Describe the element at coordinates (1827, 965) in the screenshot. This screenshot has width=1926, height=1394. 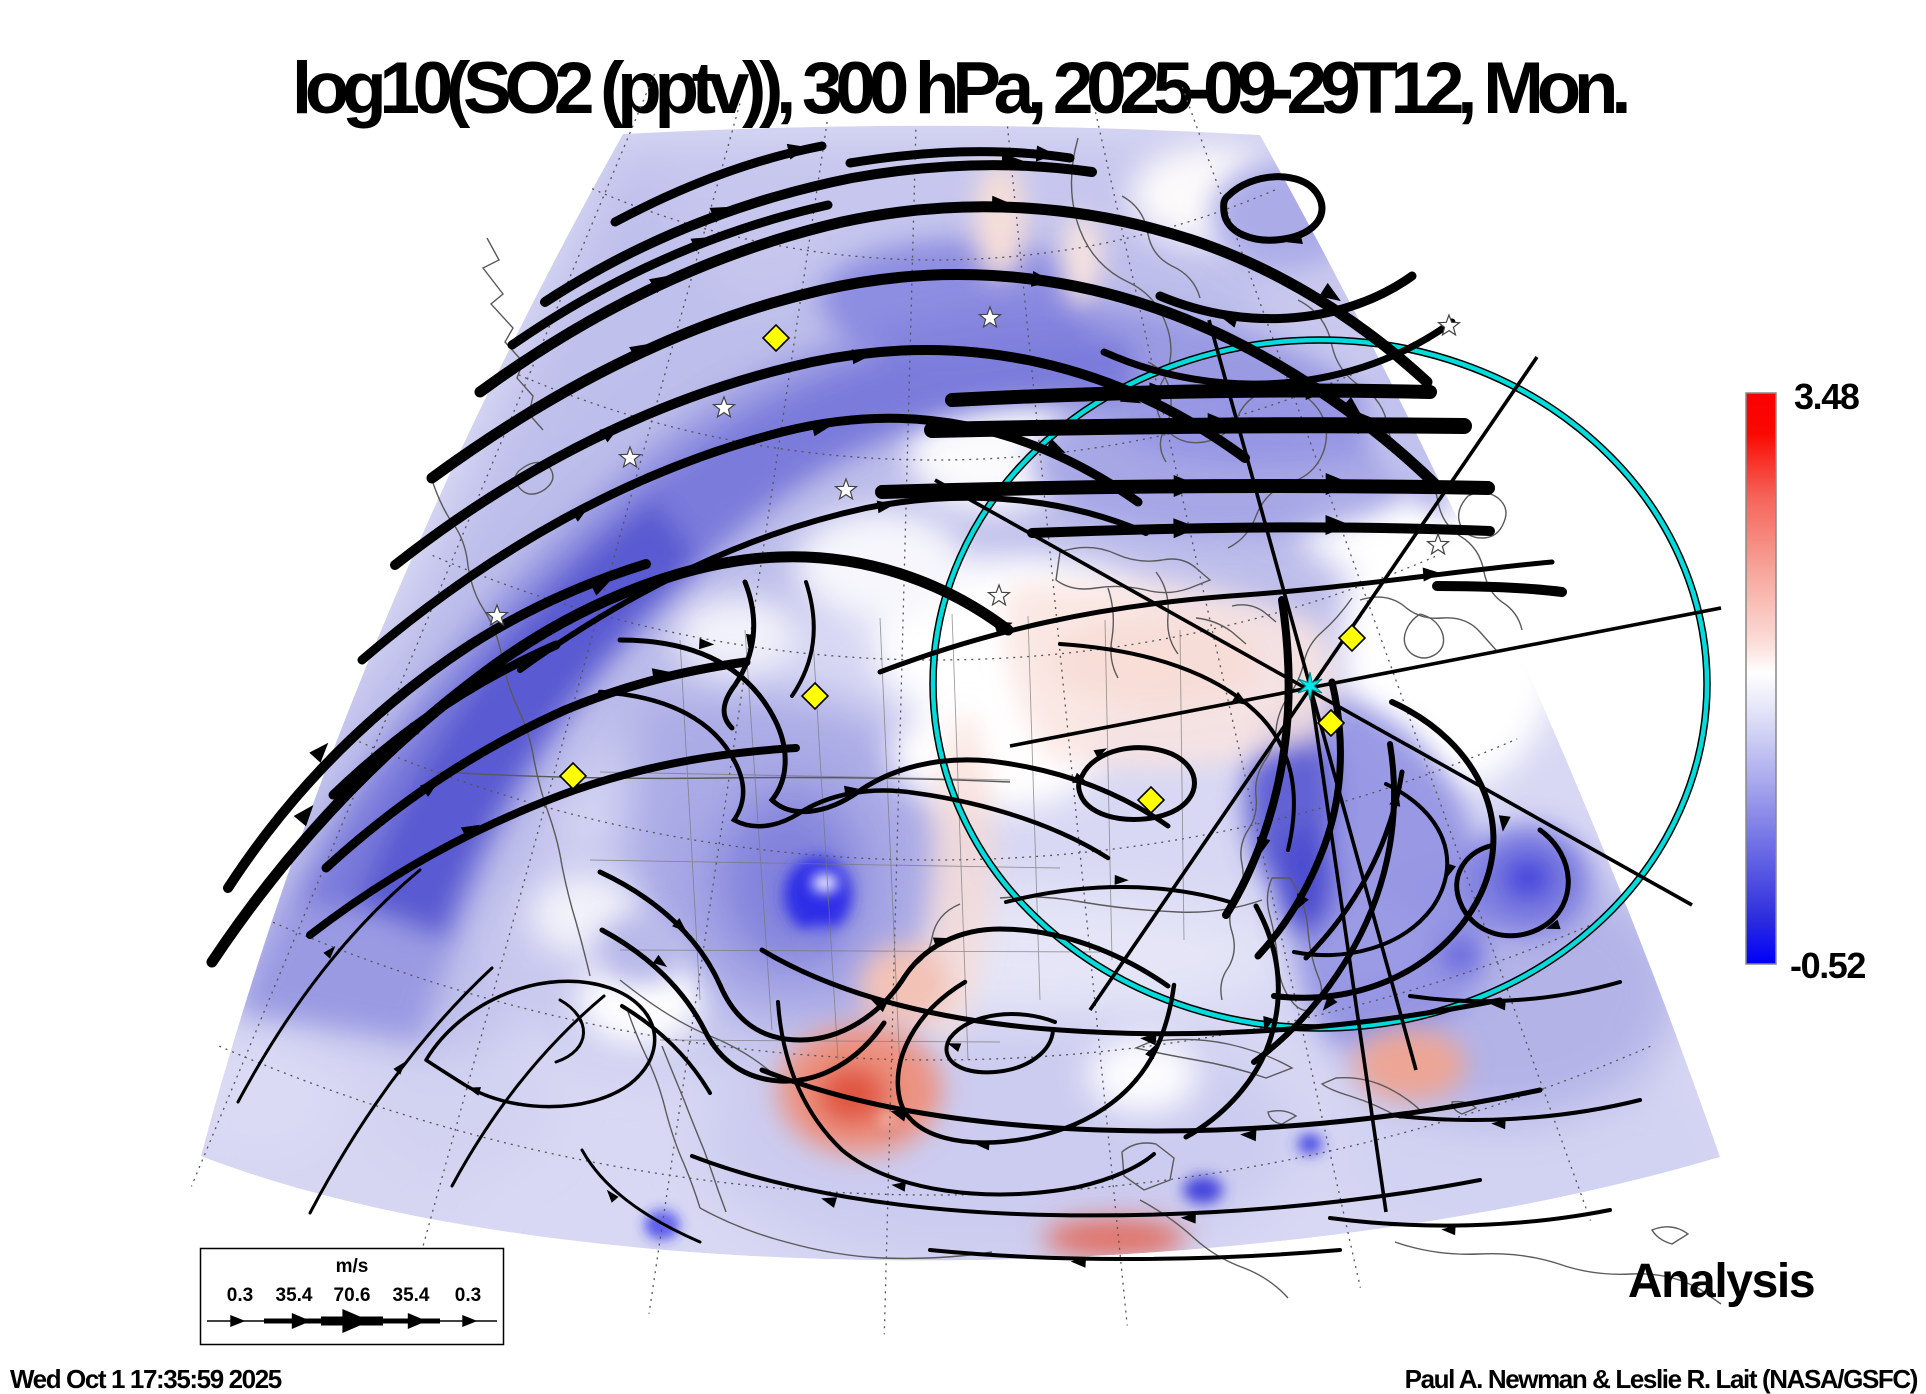
I see `svg-text: -0.52` at that location.